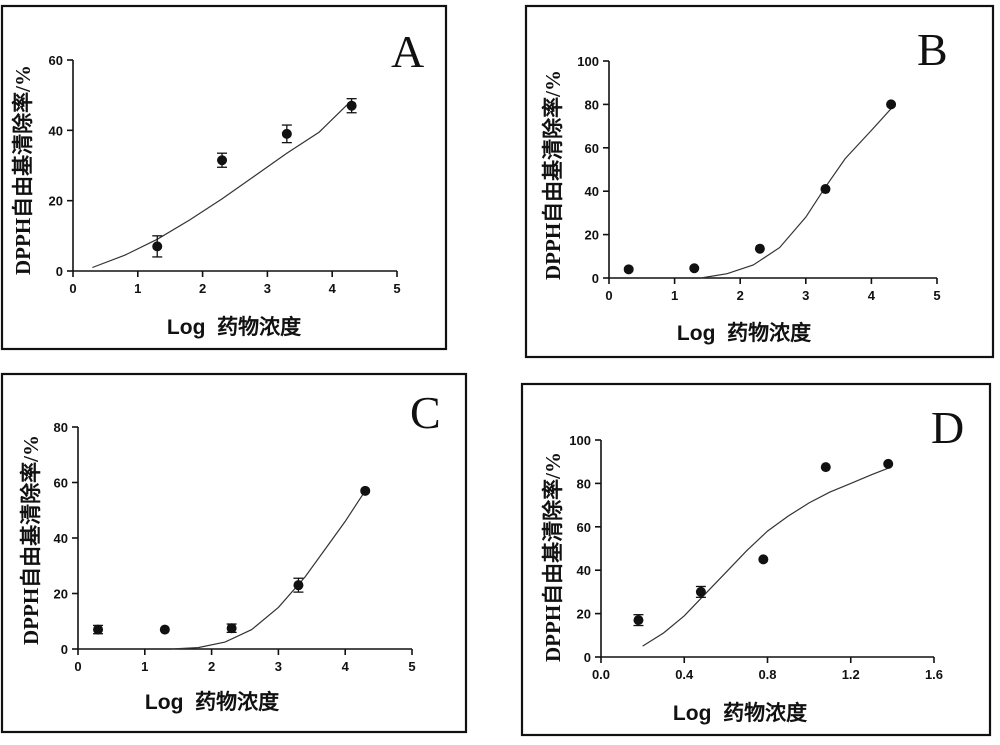 The image size is (1000, 745). What do you see at coordinates (61, 594) in the screenshot?
I see `panel-c-y-tick-label: 20` at bounding box center [61, 594].